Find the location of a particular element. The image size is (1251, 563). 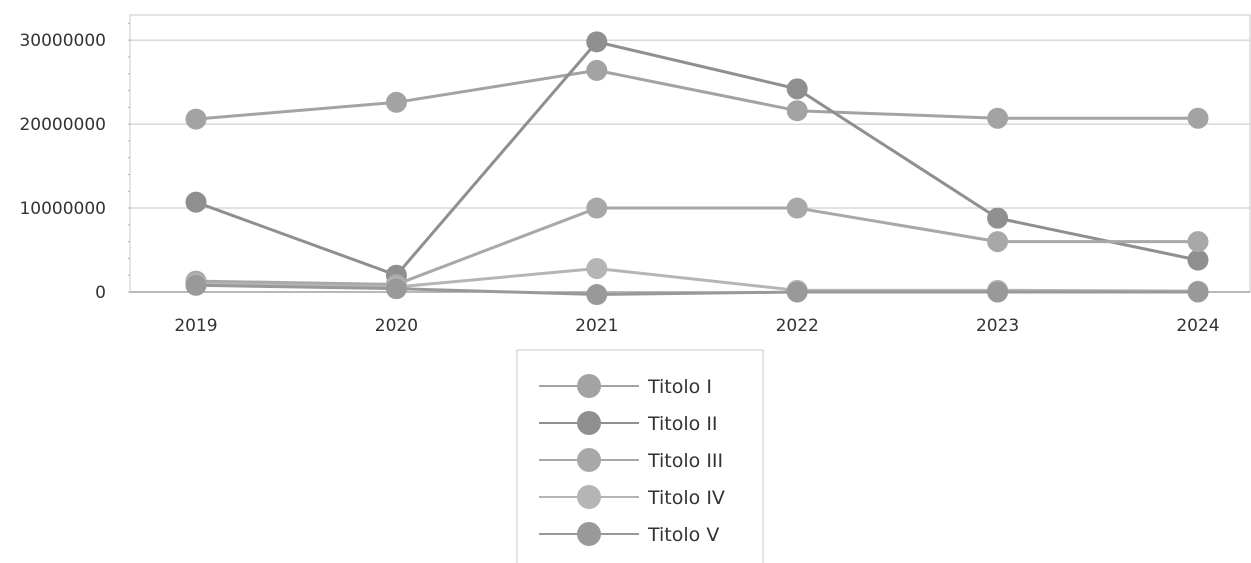

y-tick-label: 30000000 is located at coordinates (62, 41).